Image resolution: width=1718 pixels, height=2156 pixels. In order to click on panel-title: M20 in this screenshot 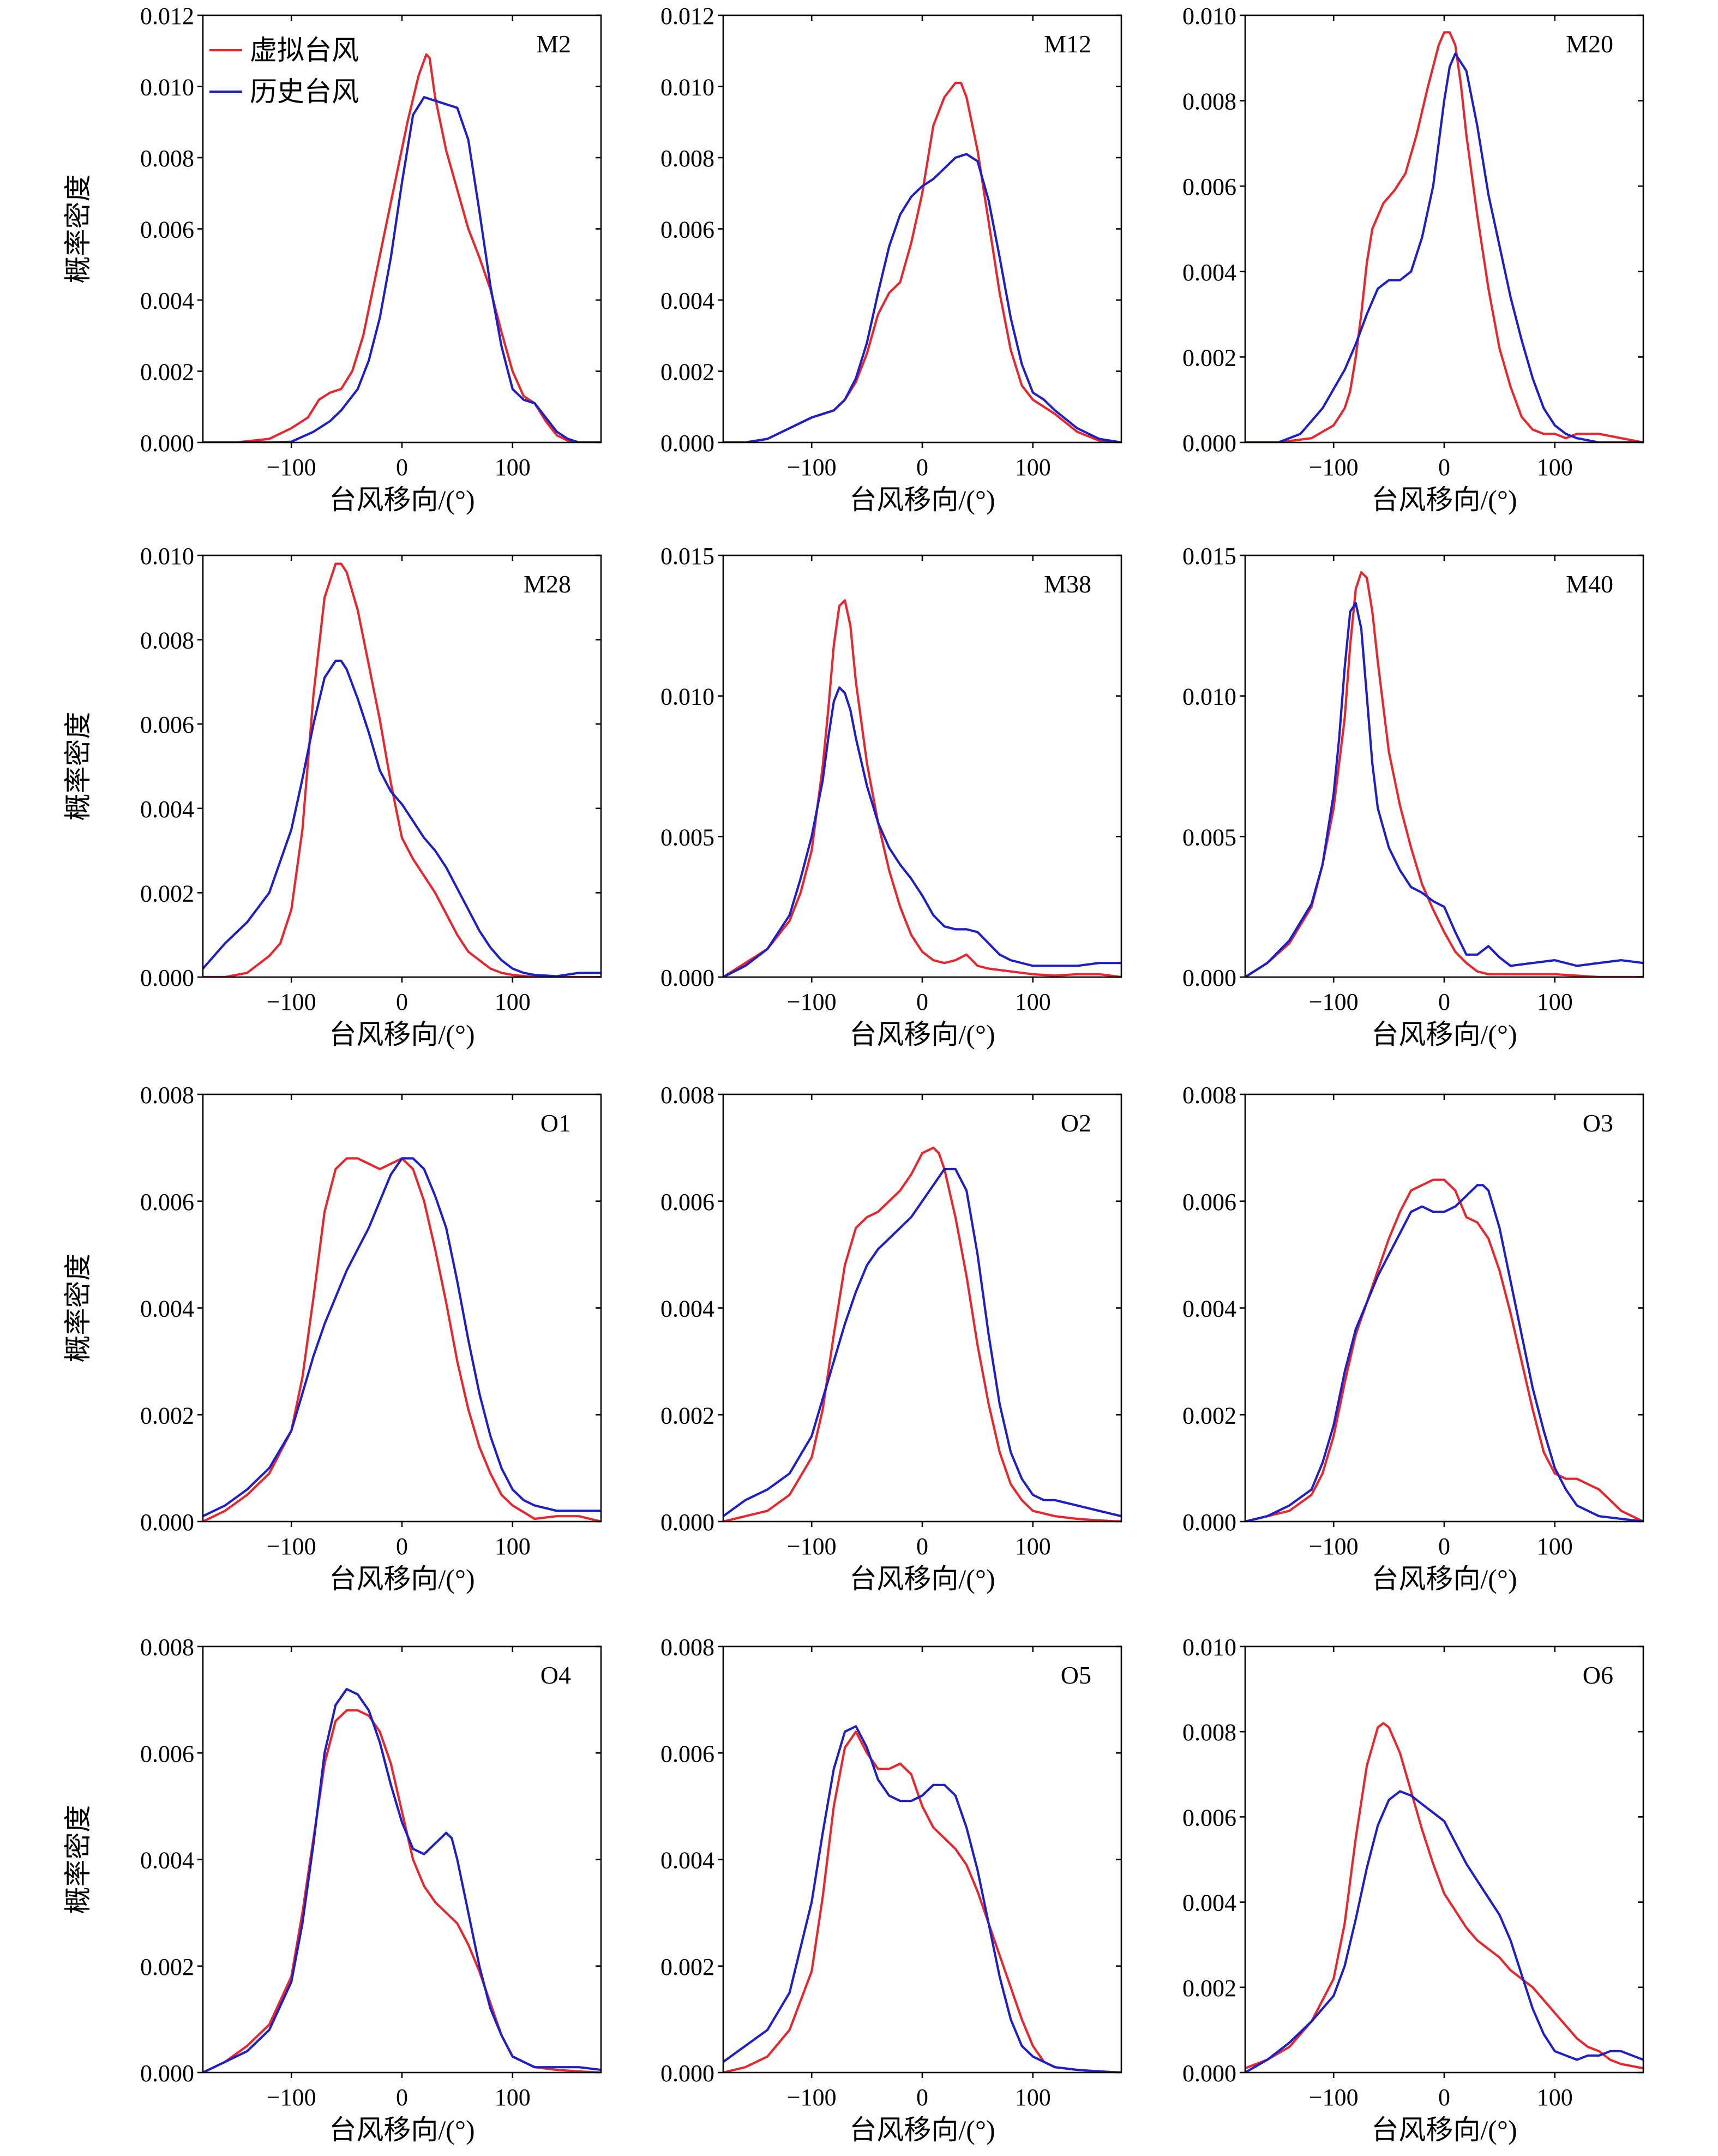, I will do `click(1589, 44)`.